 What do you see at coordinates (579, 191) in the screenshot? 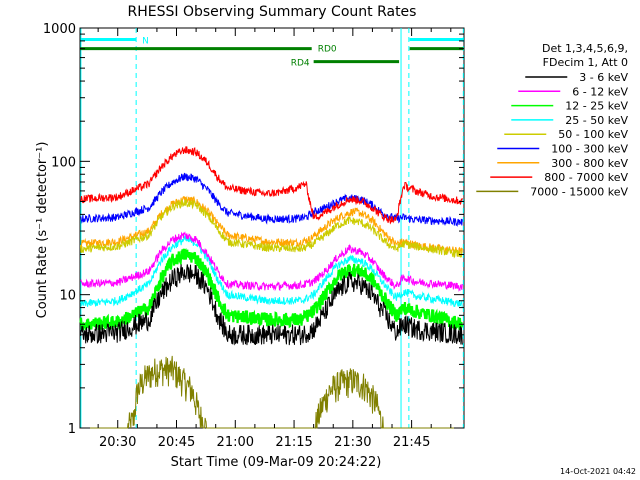
I see `legend-entry-8: 7000 - 15000 keV` at bounding box center [579, 191].